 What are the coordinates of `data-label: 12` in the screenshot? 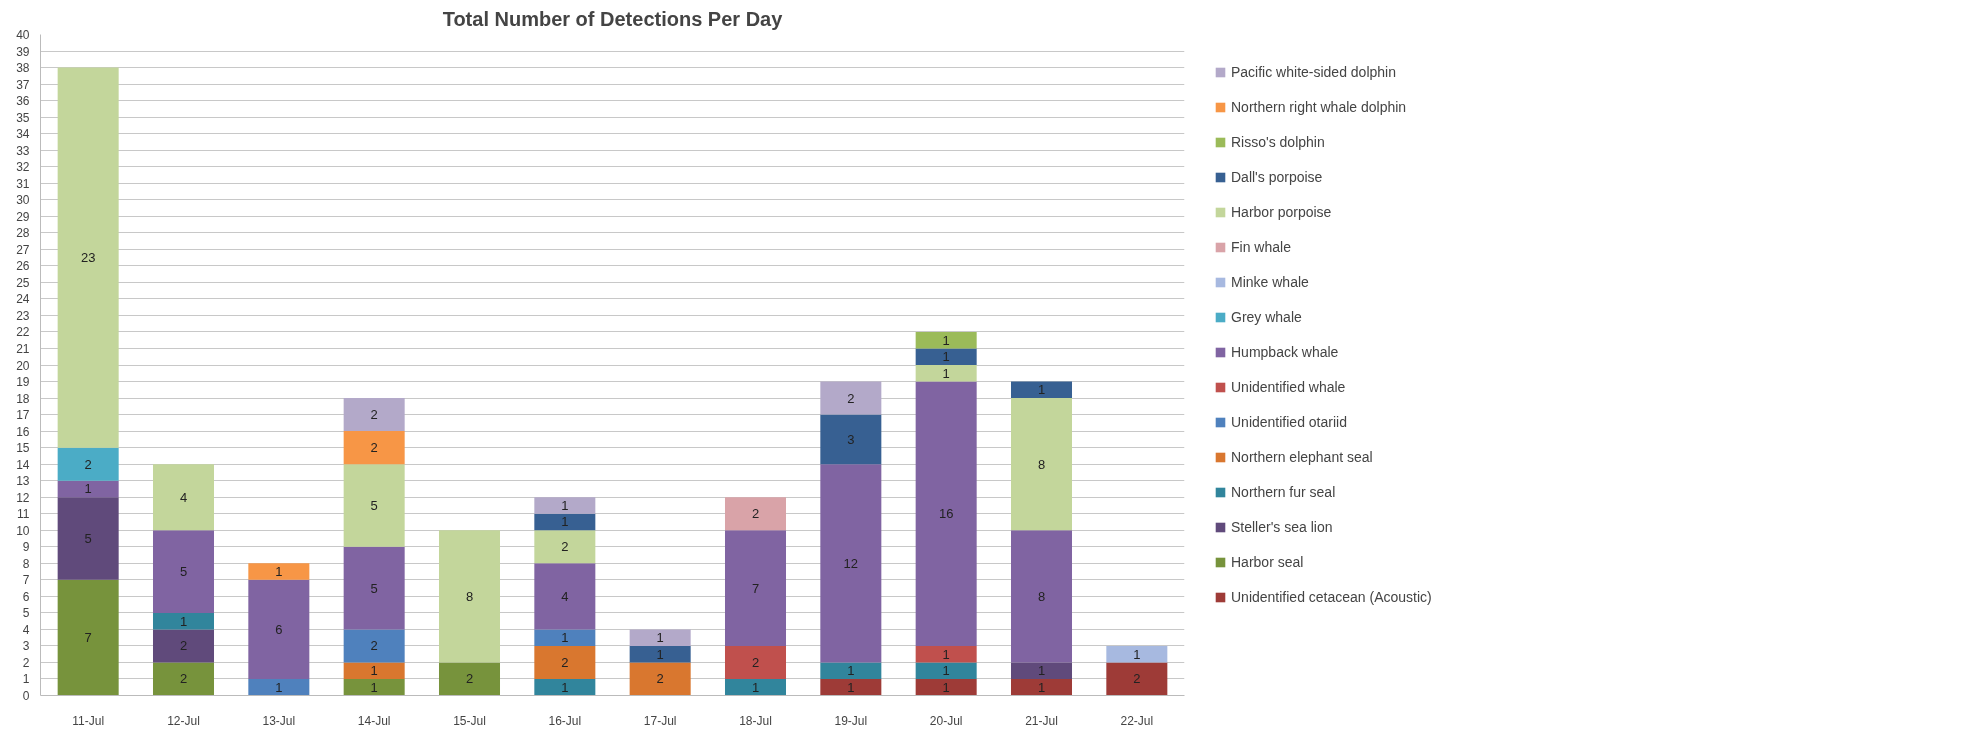 It's located at (851, 563).